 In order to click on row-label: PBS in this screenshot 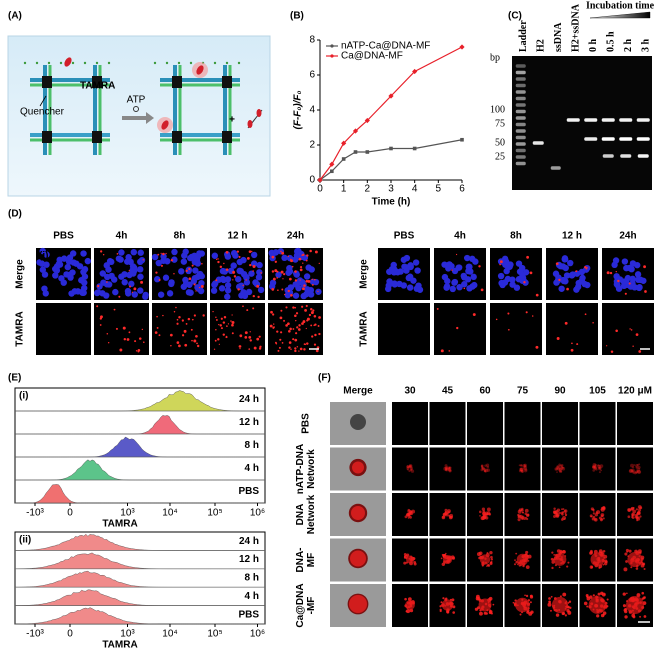, I will do `click(248, 491)`.